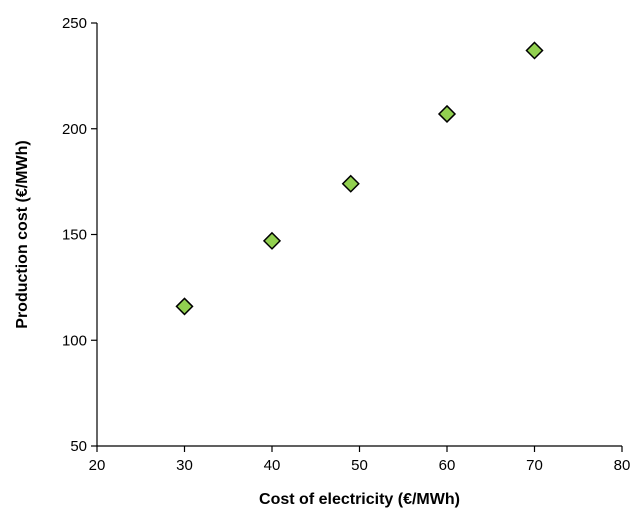  What do you see at coordinates (22, 234) in the screenshot?
I see `y-axis-title: Production cost (€/MWh)` at bounding box center [22, 234].